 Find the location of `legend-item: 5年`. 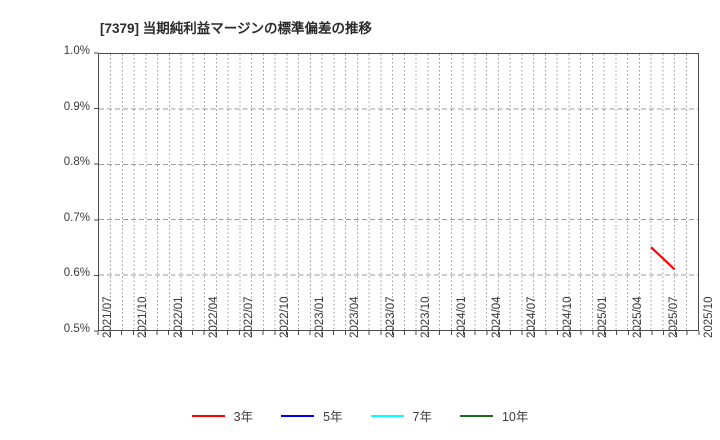

legend-item: 5年 is located at coordinates (312, 415).